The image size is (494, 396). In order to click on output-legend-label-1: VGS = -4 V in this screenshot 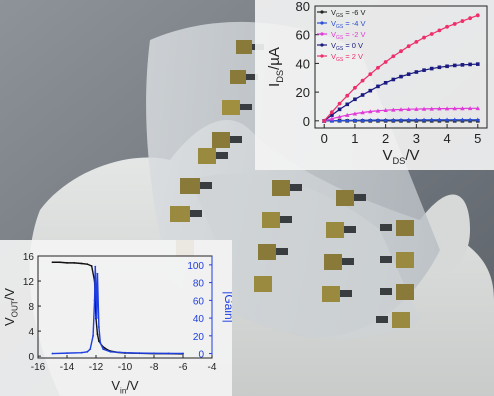, I will do `click(348, 24)`.